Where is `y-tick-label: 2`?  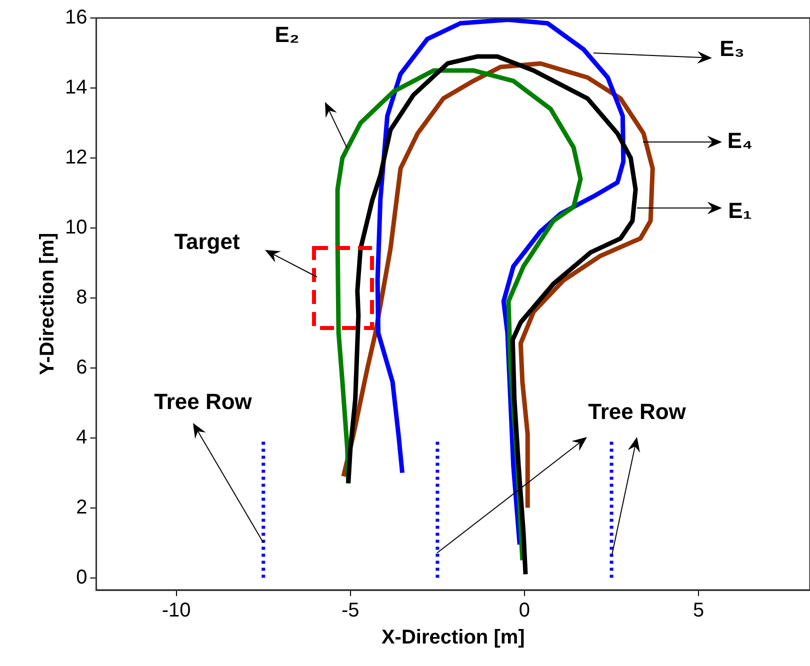 y-tick-label: 2 is located at coordinates (82, 507).